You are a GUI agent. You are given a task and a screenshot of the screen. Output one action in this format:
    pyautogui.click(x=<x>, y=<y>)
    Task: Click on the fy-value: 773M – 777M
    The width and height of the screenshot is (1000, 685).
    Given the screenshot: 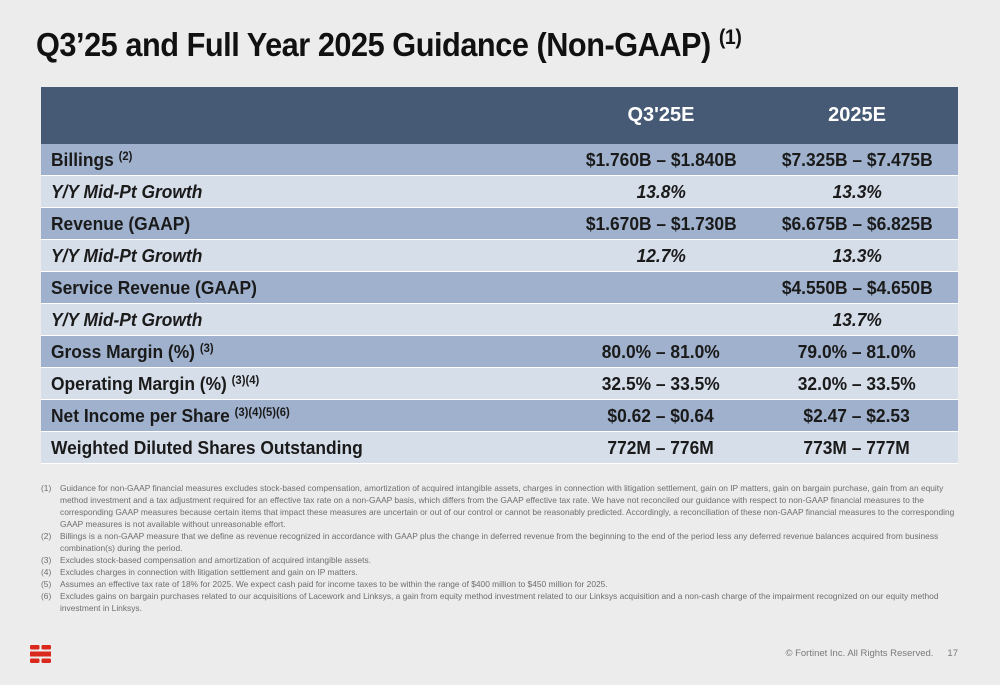 What is the action you would take?
    pyautogui.click(x=857, y=447)
    